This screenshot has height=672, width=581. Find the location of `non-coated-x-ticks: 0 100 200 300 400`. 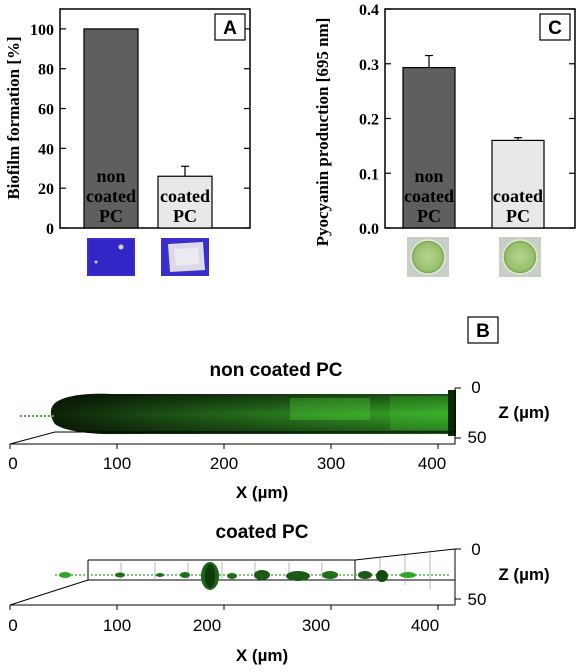

non-coated-x-ticks: 0 100 200 300 400 is located at coordinates (227, 463).